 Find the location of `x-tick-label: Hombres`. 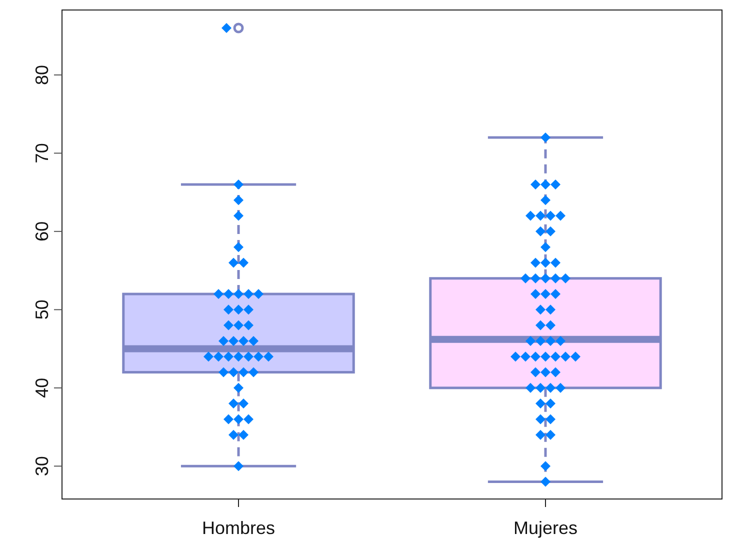

x-tick-label: Hombres is located at coordinates (239, 528).